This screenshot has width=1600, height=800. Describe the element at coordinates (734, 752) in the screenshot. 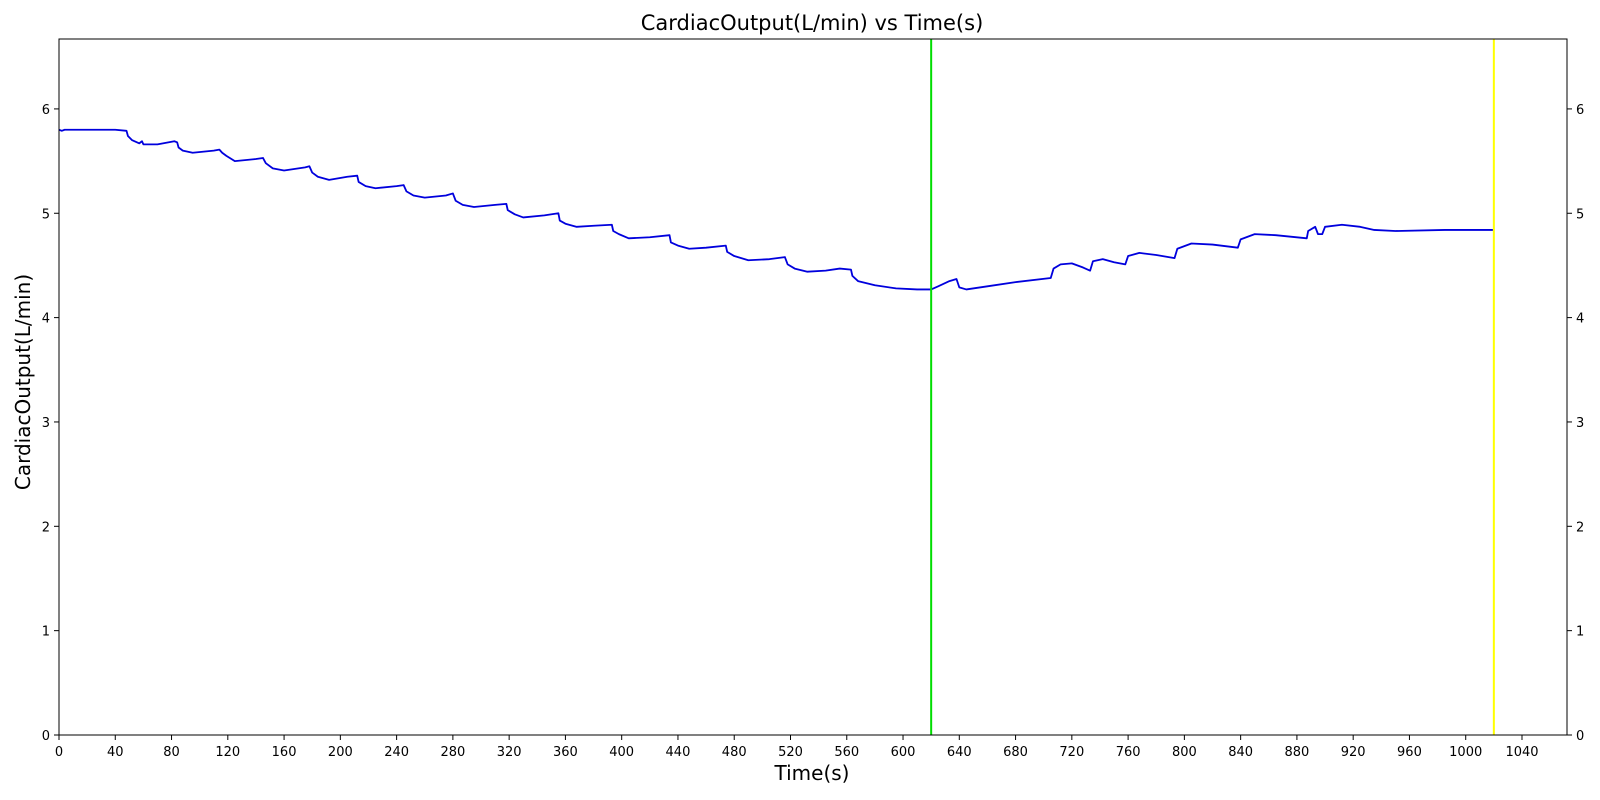

I see `x-tick-label: 480` at that location.